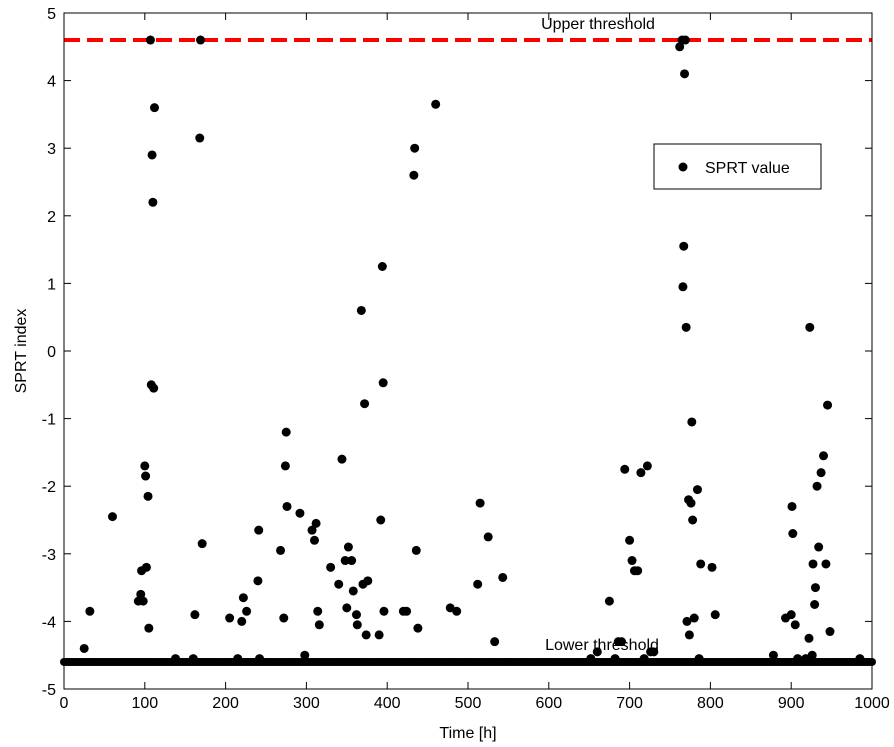  I want to click on legend-entry-sprt-value: SPRT value, so click(747, 168).